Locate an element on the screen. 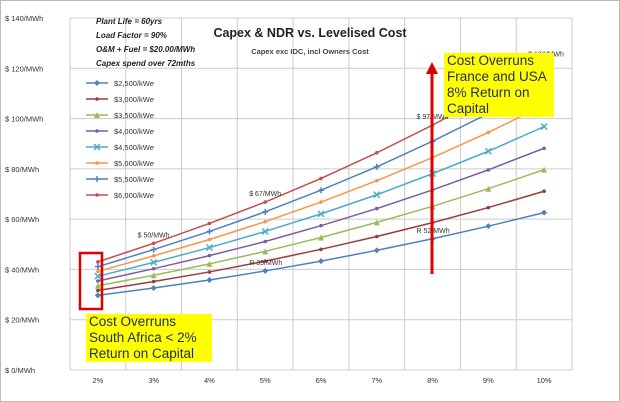  y-tick-label: $ 120/MWh is located at coordinates (24, 68).